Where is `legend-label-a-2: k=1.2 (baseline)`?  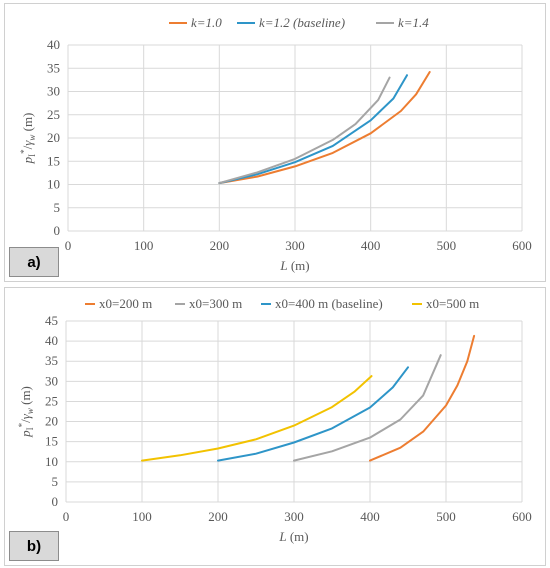 legend-label-a-2: k=1.2 (baseline) is located at coordinates (302, 22).